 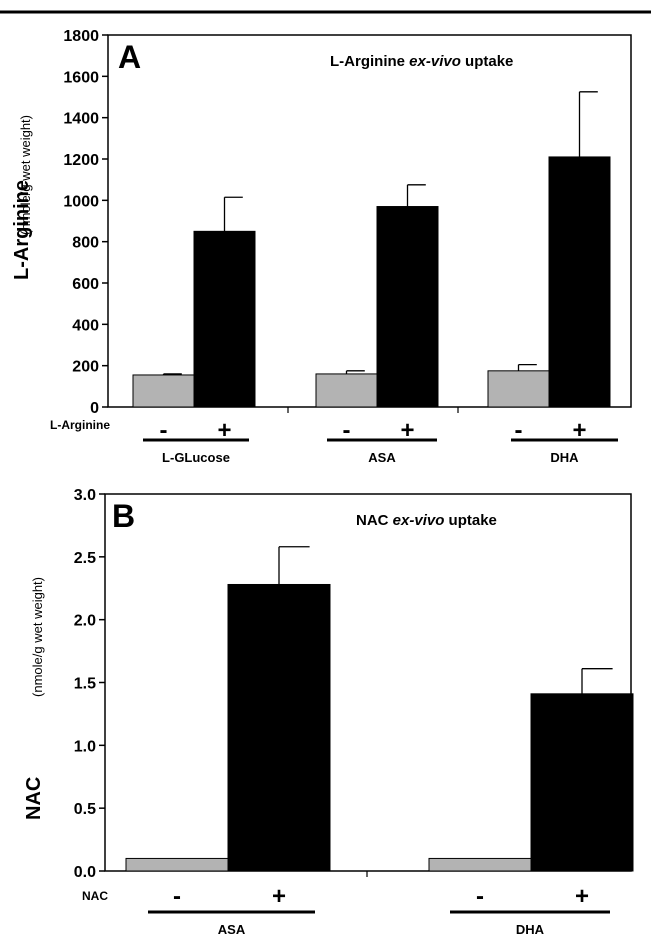 I want to click on y-tick-label: 400, so click(x=85, y=325).